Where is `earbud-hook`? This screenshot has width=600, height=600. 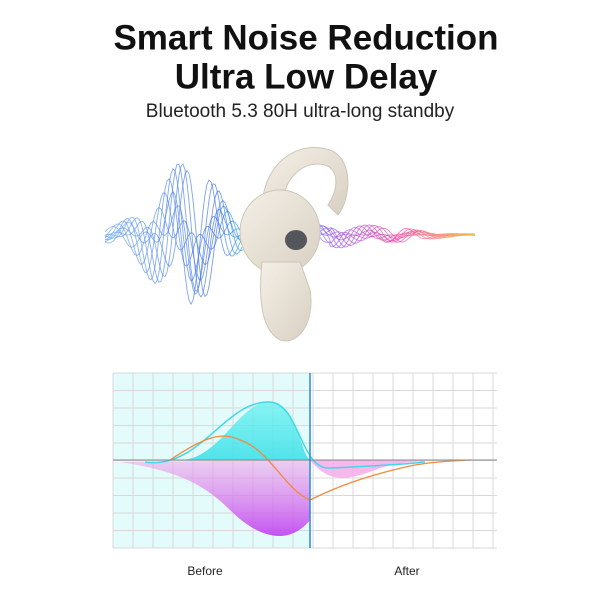
earbud-hook is located at coordinates (305, 181).